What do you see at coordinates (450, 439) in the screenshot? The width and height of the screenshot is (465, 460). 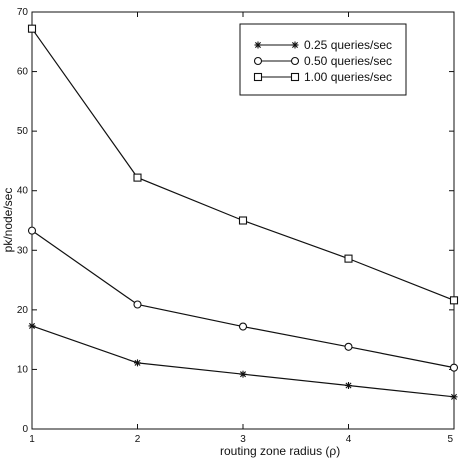 I see `x-tick-label: 5` at bounding box center [450, 439].